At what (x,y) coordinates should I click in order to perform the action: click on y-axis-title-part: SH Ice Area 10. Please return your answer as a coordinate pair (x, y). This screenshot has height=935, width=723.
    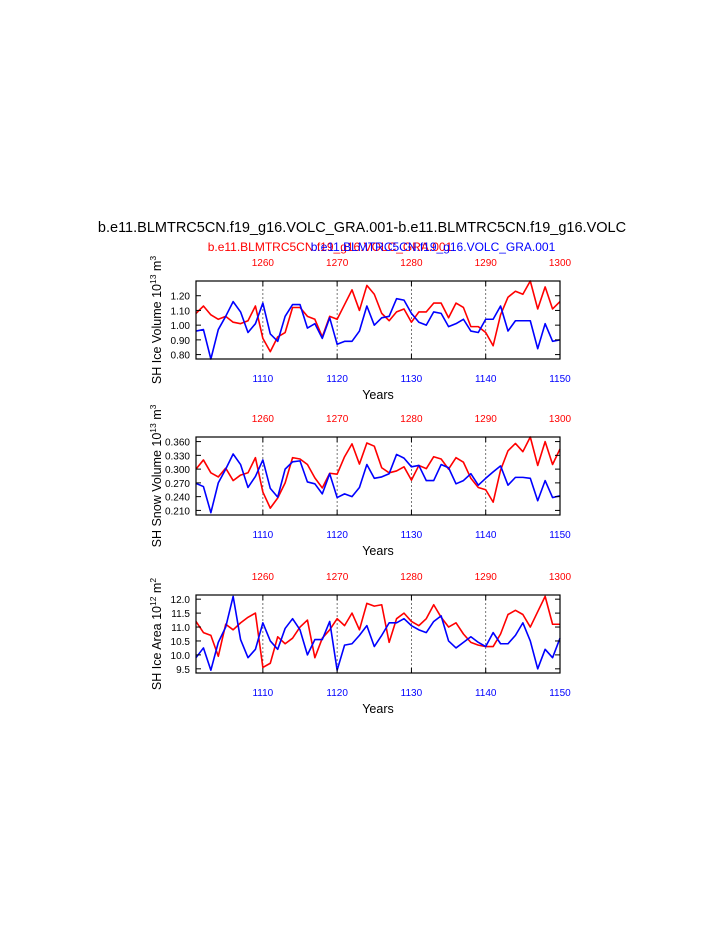
    Looking at the image, I should click on (157, 648).